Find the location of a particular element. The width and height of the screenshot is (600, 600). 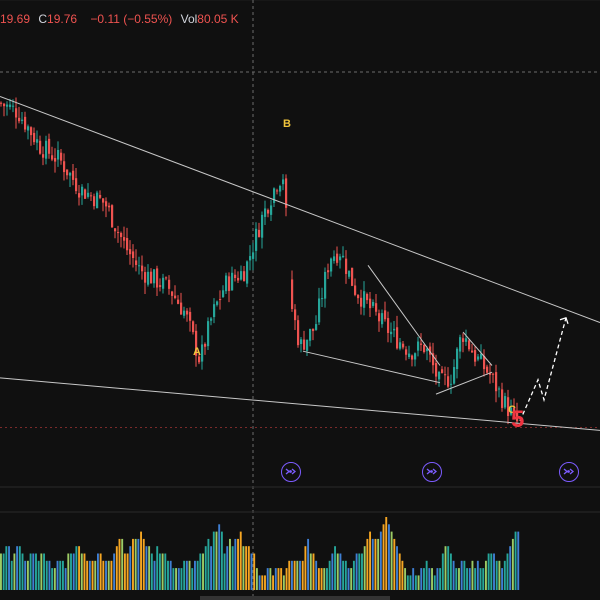

projection-path is located at coordinates (543, 369).